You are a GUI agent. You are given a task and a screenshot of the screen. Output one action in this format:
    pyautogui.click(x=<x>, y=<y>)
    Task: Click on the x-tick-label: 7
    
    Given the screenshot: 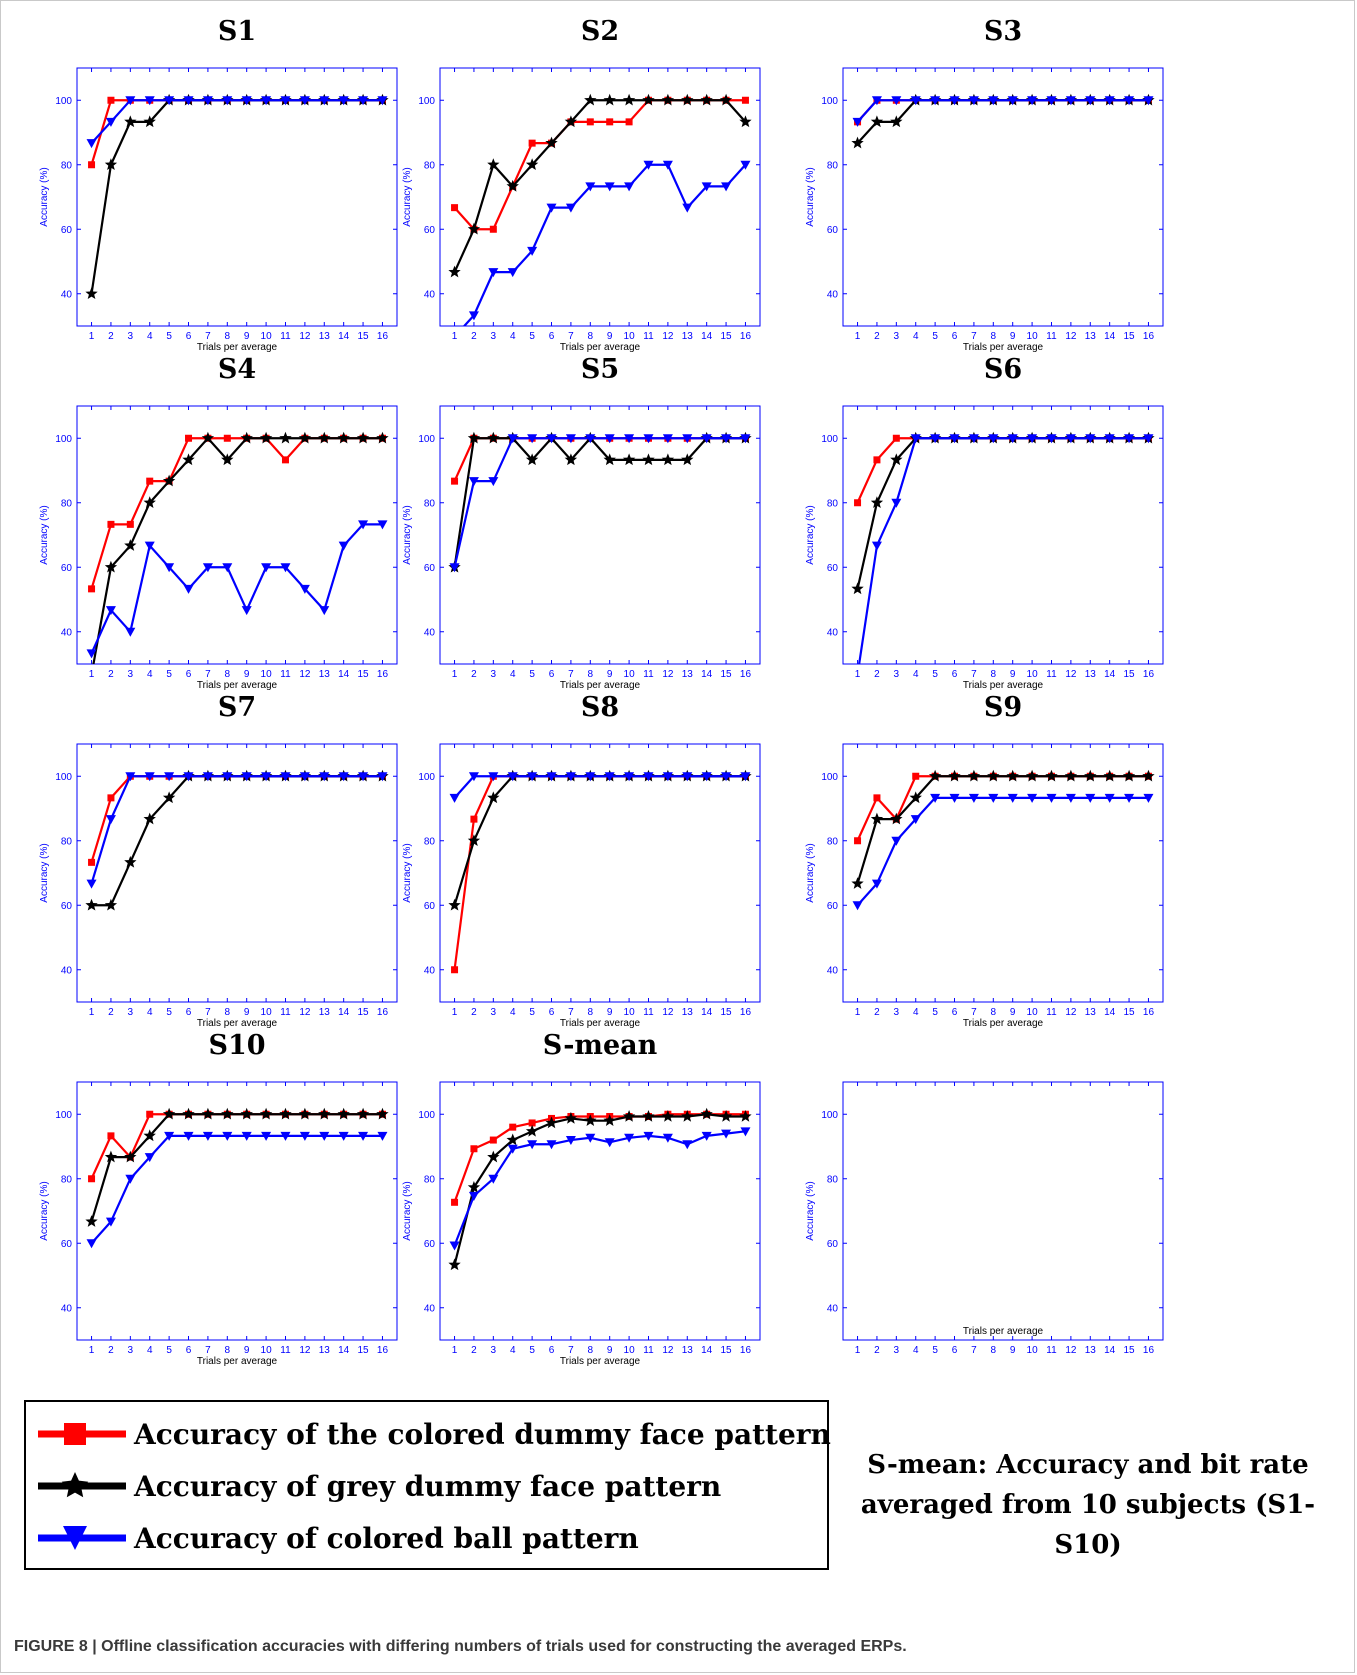 What is the action you would take?
    pyautogui.click(x=571, y=1350)
    